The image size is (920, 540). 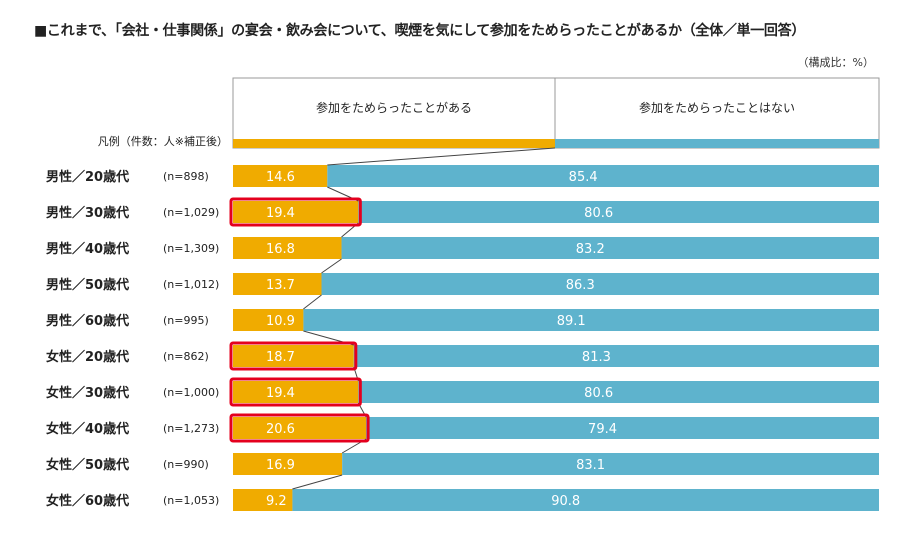 I want to click on count-label: (n=1,029), so click(x=191, y=212).